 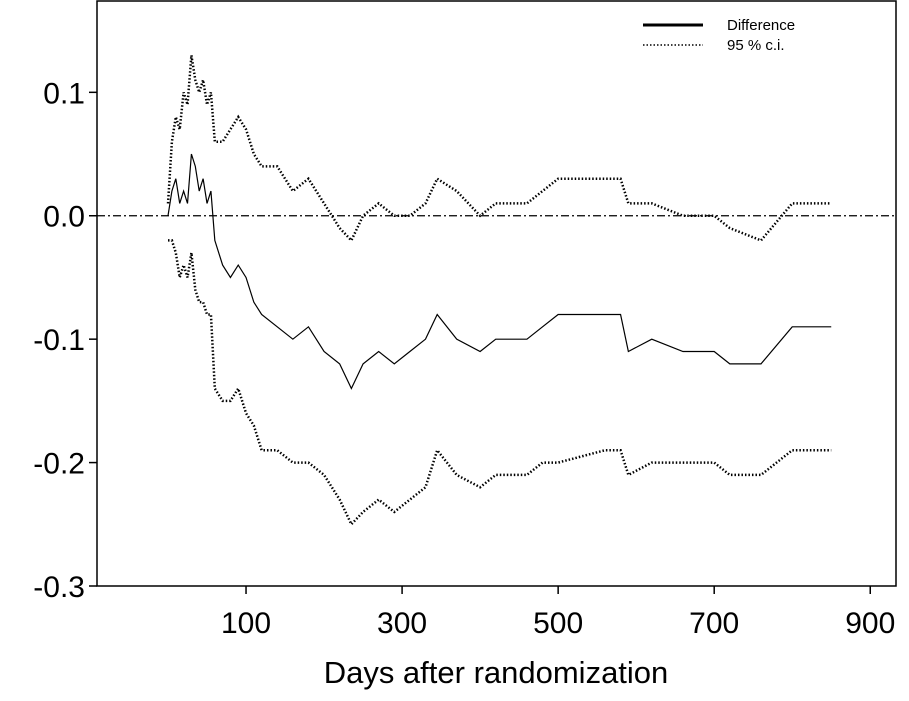 What do you see at coordinates (714, 623) in the screenshot?
I see `x-tick-label: 700` at bounding box center [714, 623].